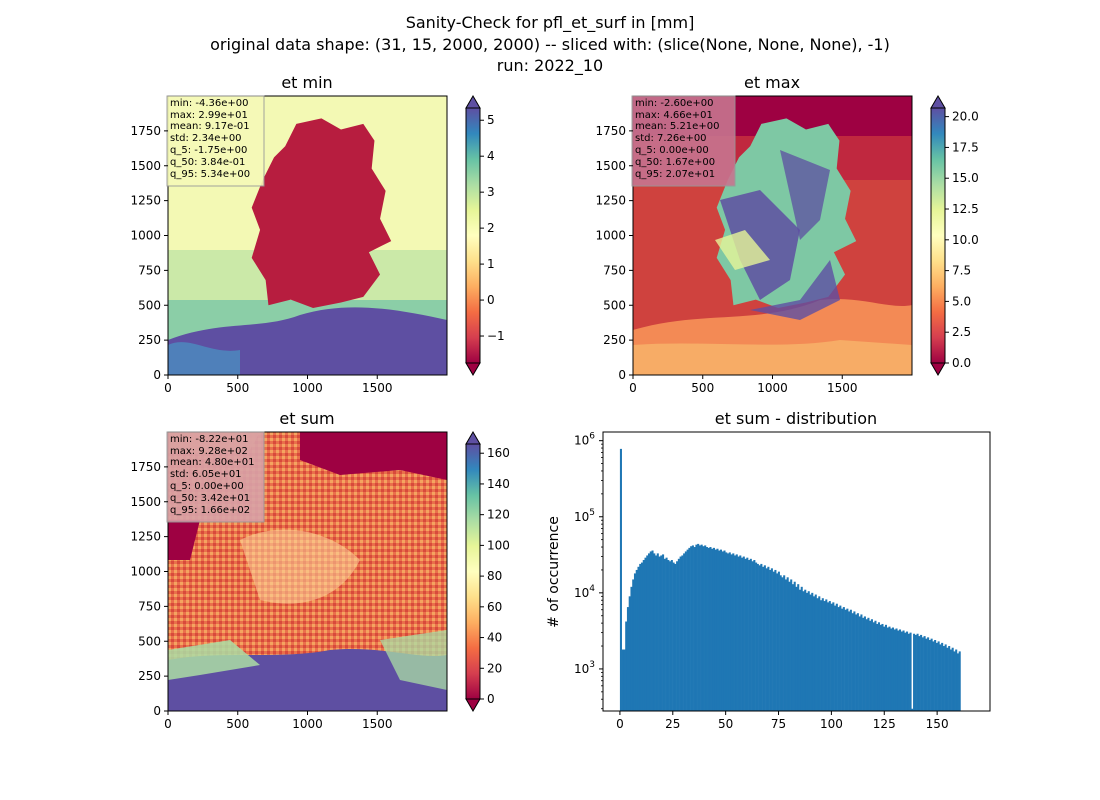  What do you see at coordinates (207, 162) in the screenshot?
I see `stat-line: q_50: 3.84e-01` at bounding box center [207, 162].